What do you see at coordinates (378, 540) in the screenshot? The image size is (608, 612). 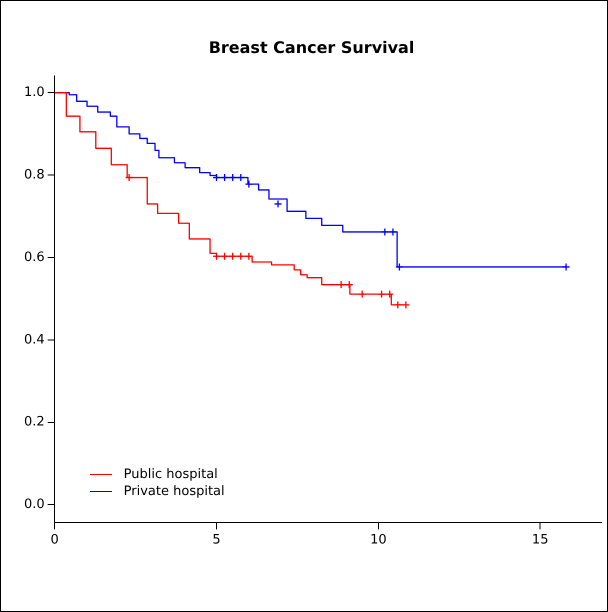 I see `x-tick-label: 10` at bounding box center [378, 540].